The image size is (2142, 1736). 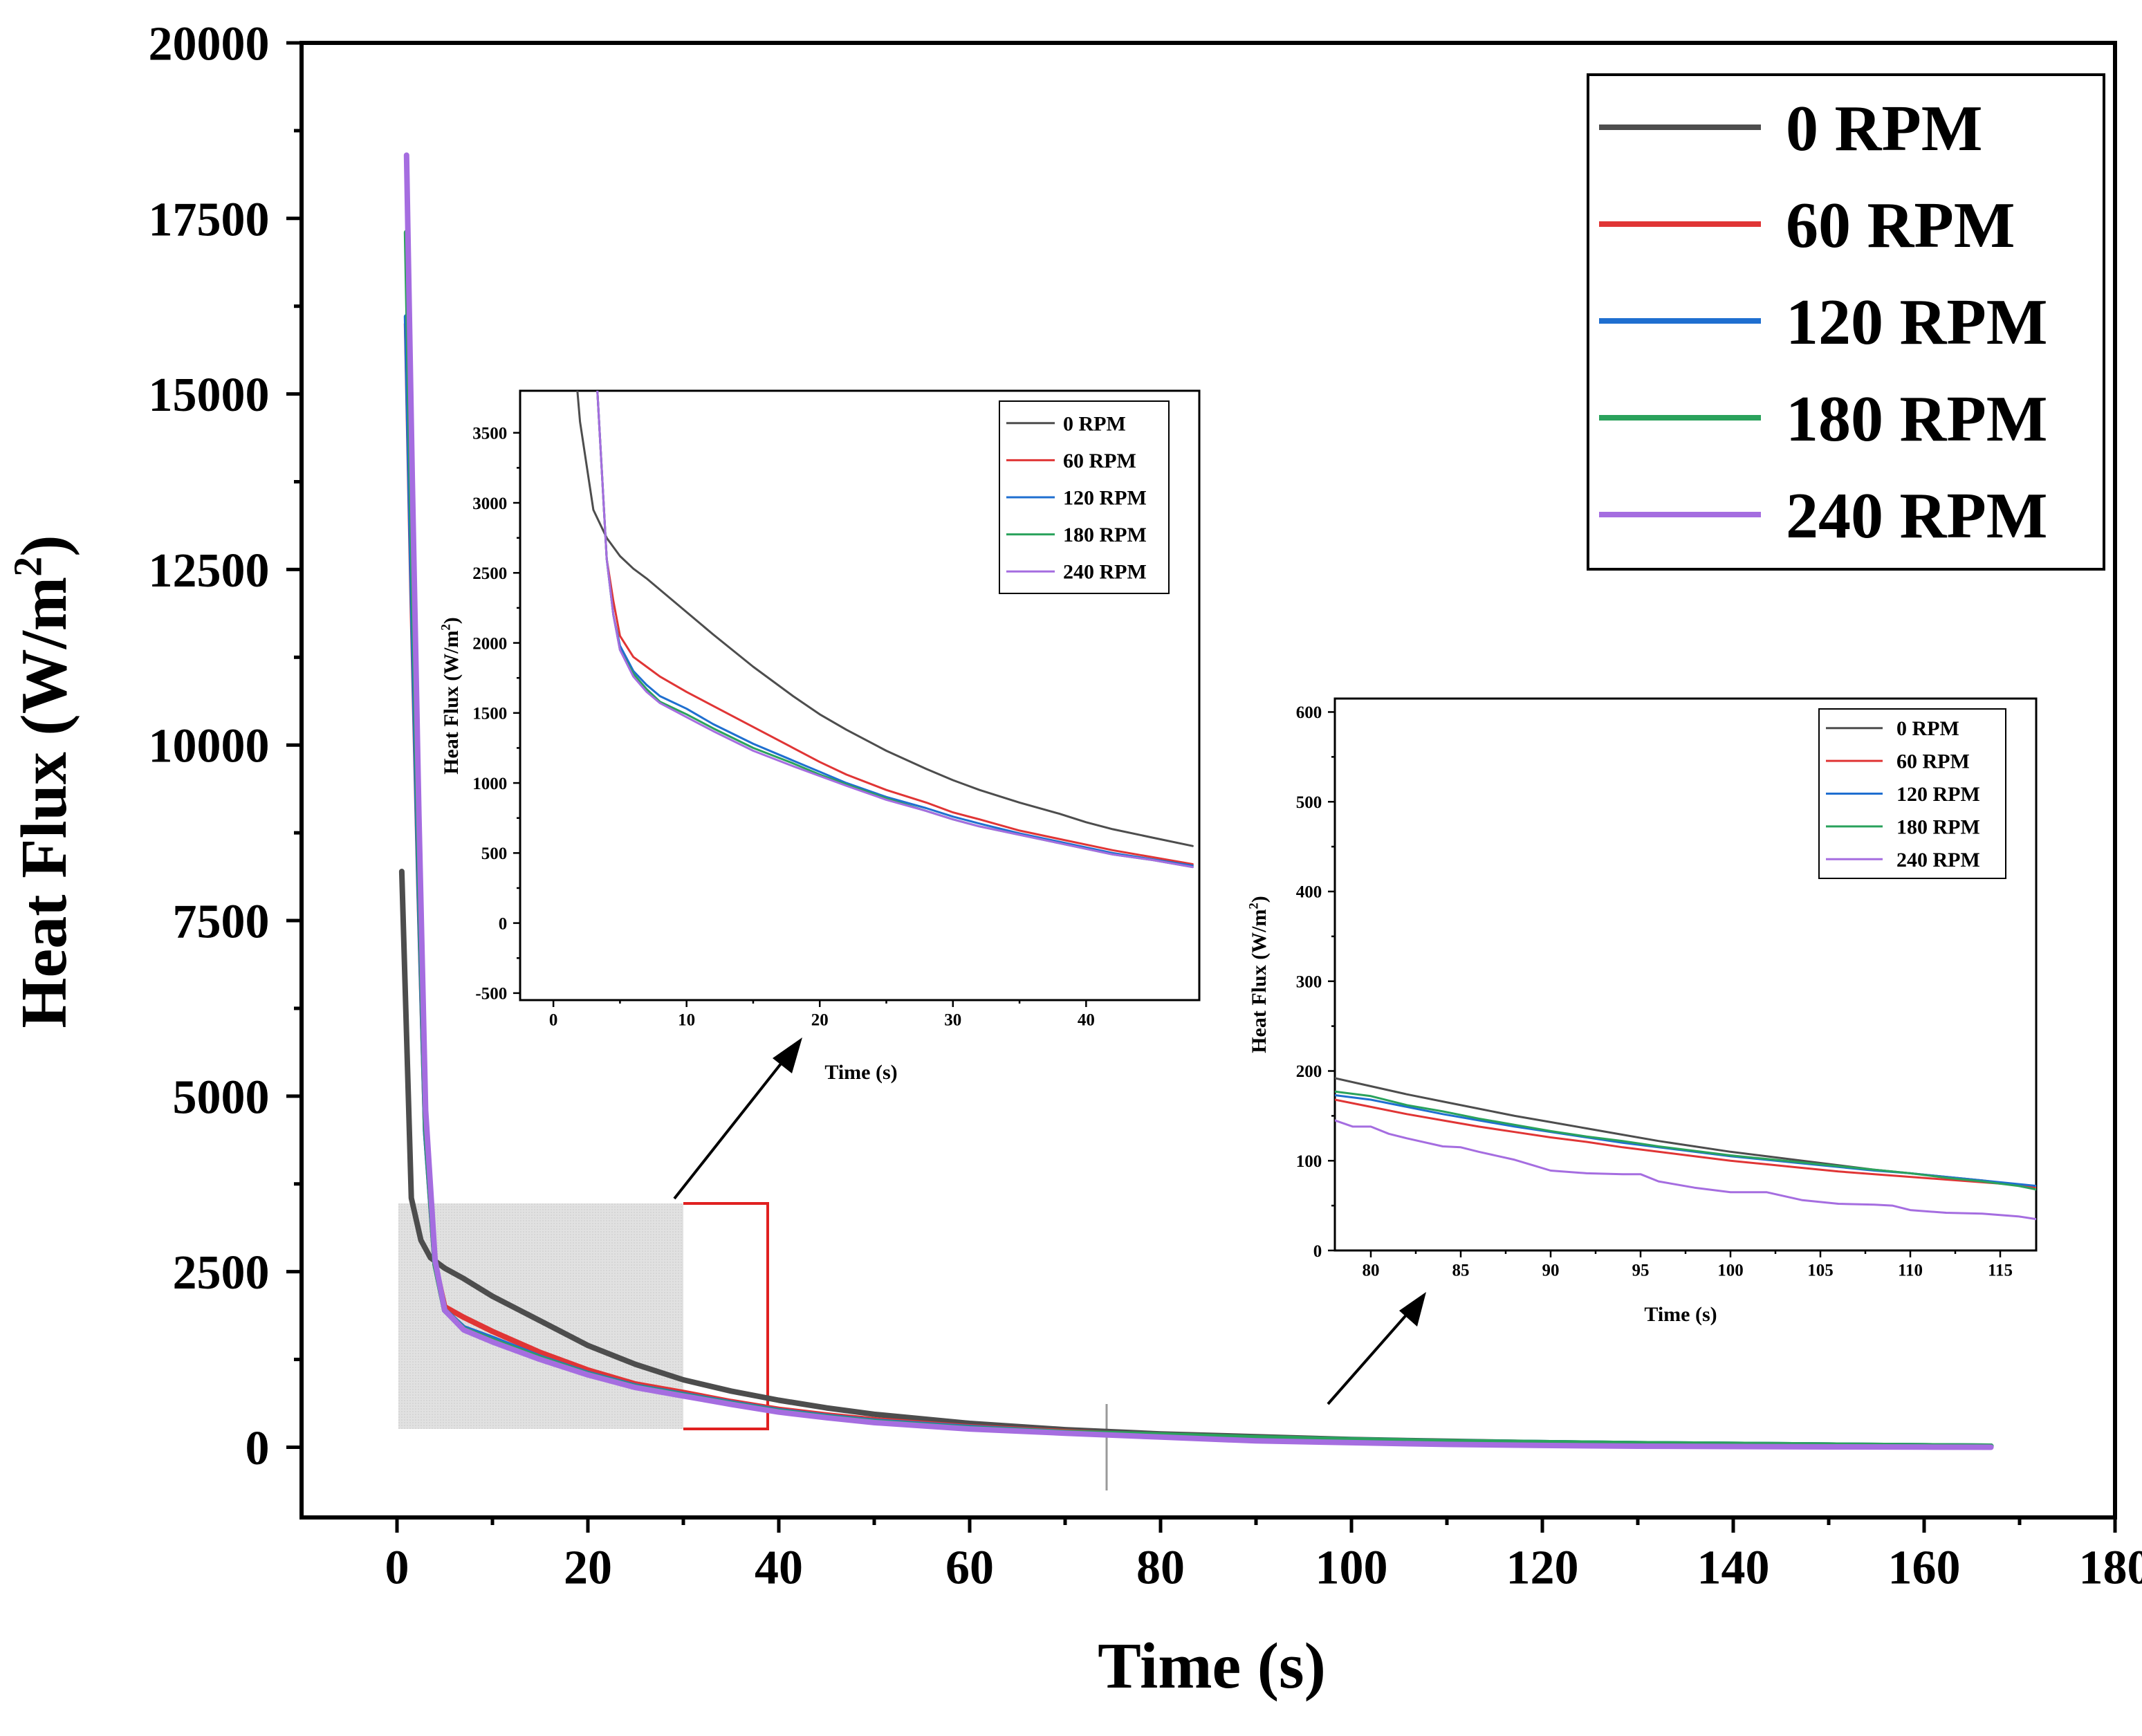 I want to click on zoom-region, so click(x=540, y=1316).